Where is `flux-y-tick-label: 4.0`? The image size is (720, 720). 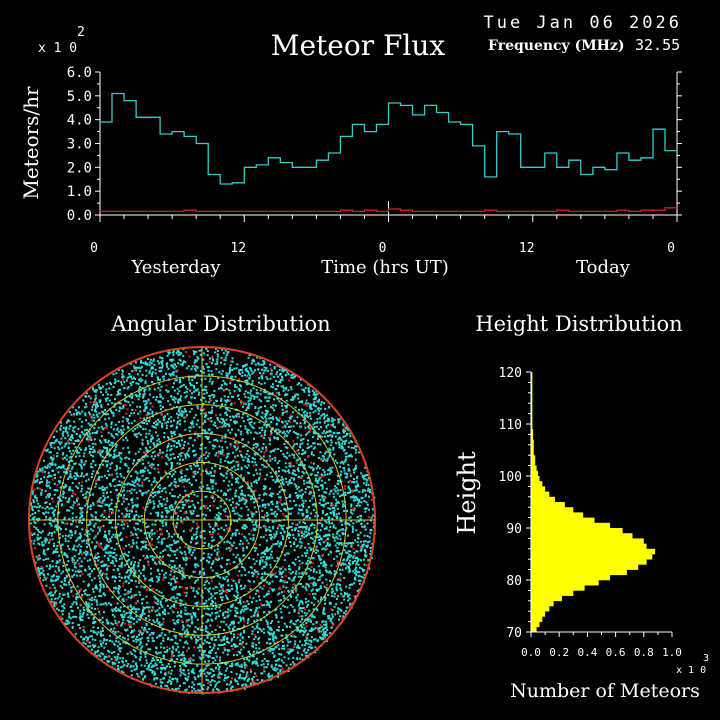
flux-y-tick-label: 4.0 is located at coordinates (79, 121).